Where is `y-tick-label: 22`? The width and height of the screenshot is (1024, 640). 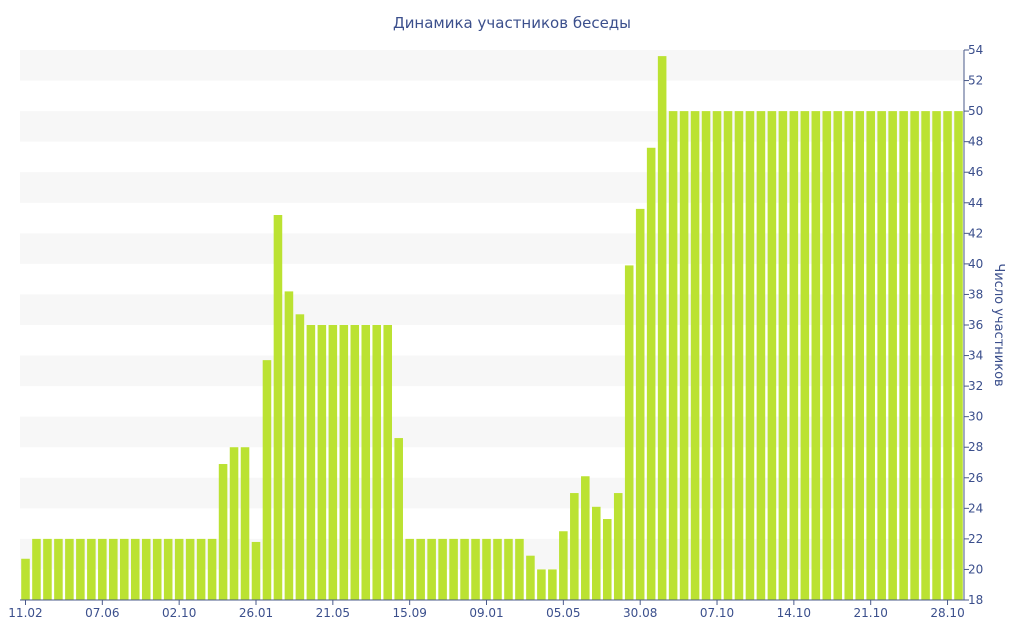 y-tick-label: 22 is located at coordinates (975, 539).